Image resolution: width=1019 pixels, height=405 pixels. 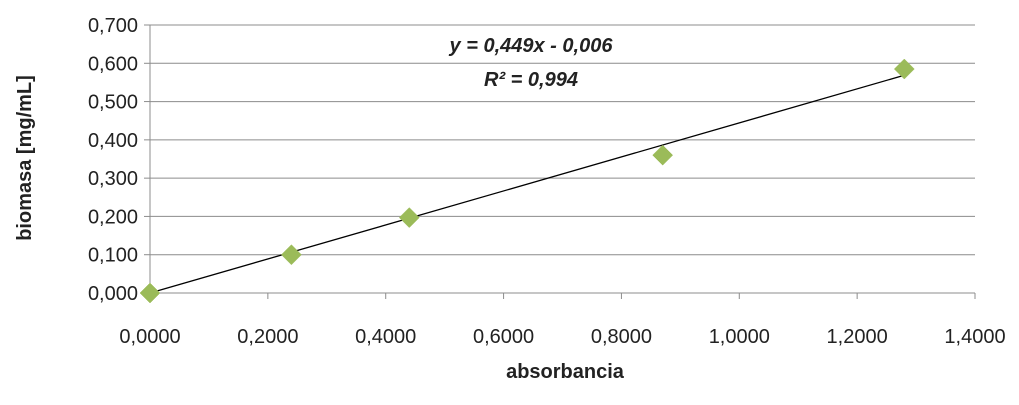 I want to click on x-tick-label: 0,2000, so click(x=267, y=337).